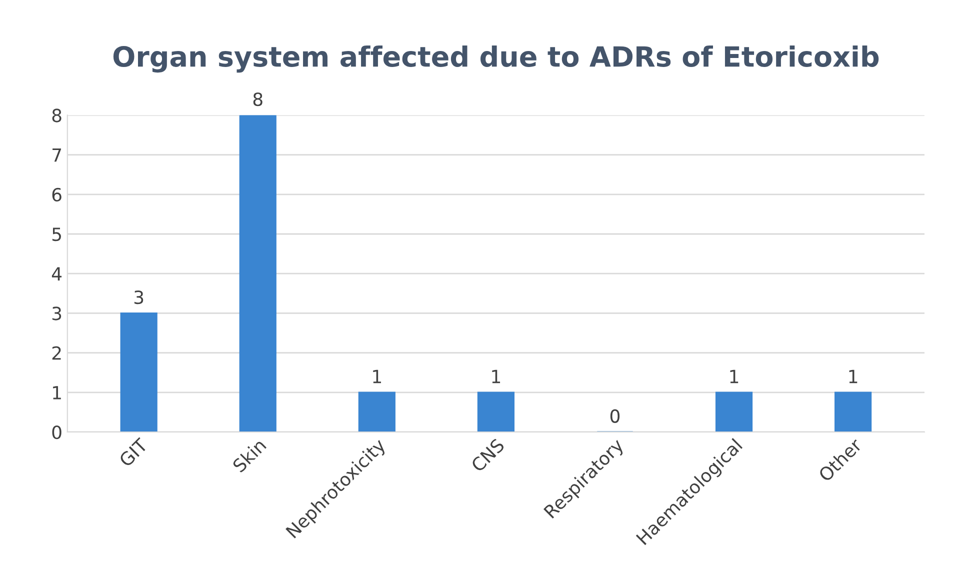  Describe the element at coordinates (57, 115) in the screenshot. I see `y-tick-label: 8` at that location.